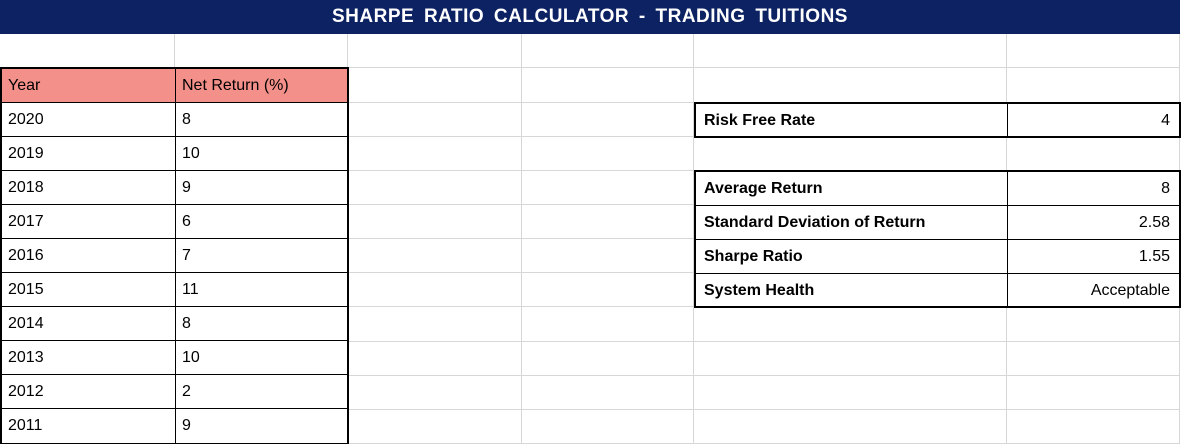 The width and height of the screenshot is (1182, 444). Describe the element at coordinates (89, 289) in the screenshot. I see `year-cell: 2015` at that location.